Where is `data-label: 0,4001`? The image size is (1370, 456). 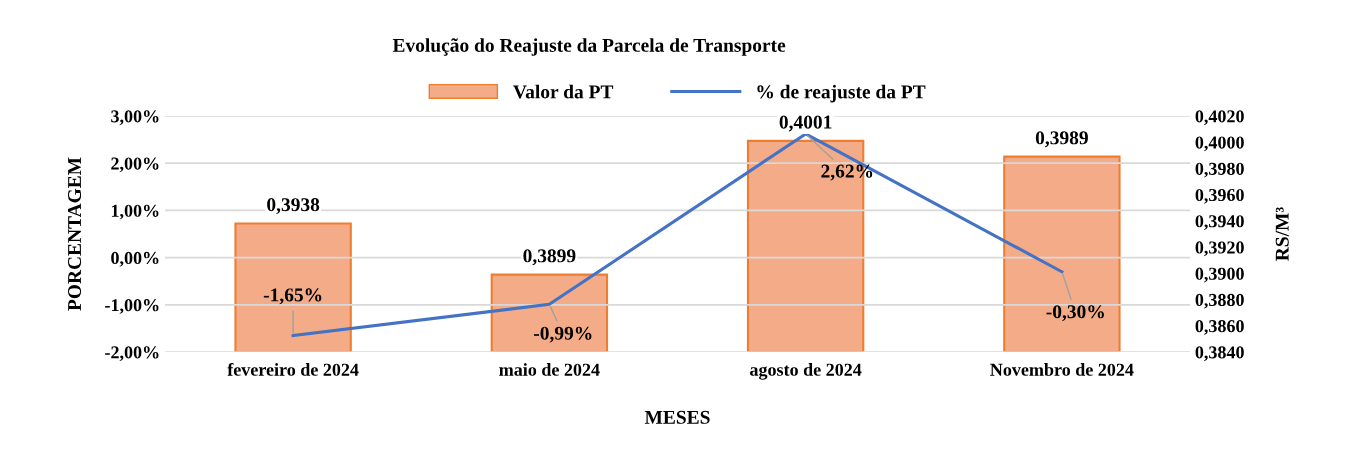 data-label: 0,4001 is located at coordinates (805, 123).